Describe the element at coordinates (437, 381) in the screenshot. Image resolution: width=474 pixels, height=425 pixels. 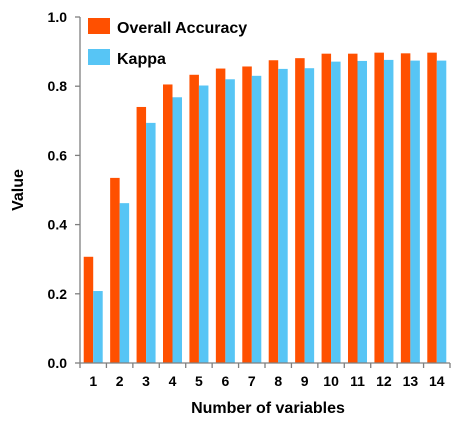
I see `x-tick-label: 14` at that location.